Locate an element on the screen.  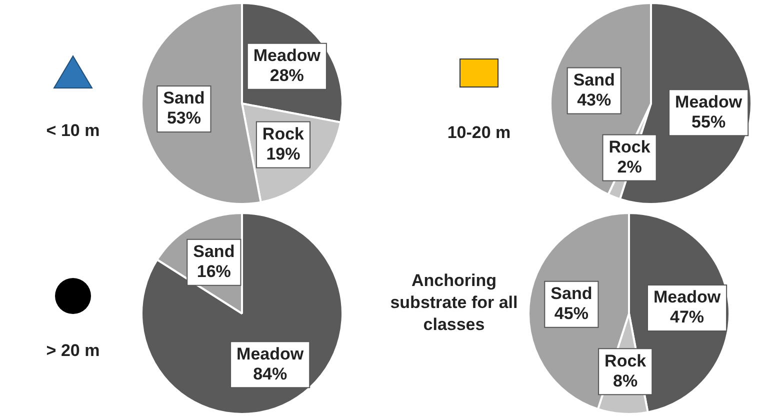
data-label: 53% is located at coordinates (183, 118).